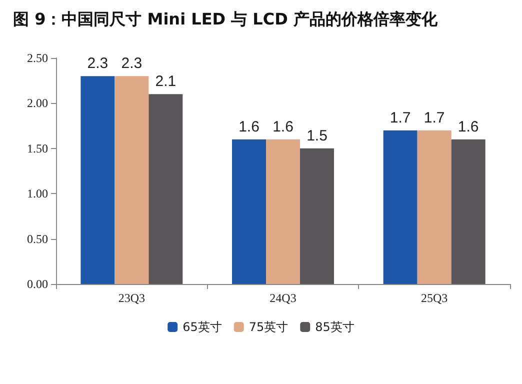  Describe the element at coordinates (283, 298) in the screenshot. I see `x-tick-label: 24Q3` at that location.